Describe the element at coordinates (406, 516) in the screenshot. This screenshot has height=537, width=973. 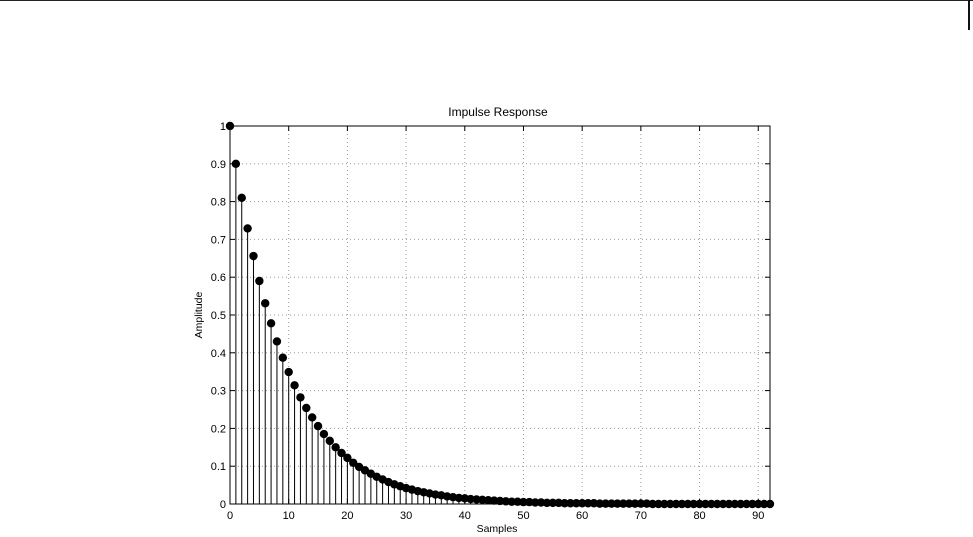
I see `x-tick-label: 30` at that location.